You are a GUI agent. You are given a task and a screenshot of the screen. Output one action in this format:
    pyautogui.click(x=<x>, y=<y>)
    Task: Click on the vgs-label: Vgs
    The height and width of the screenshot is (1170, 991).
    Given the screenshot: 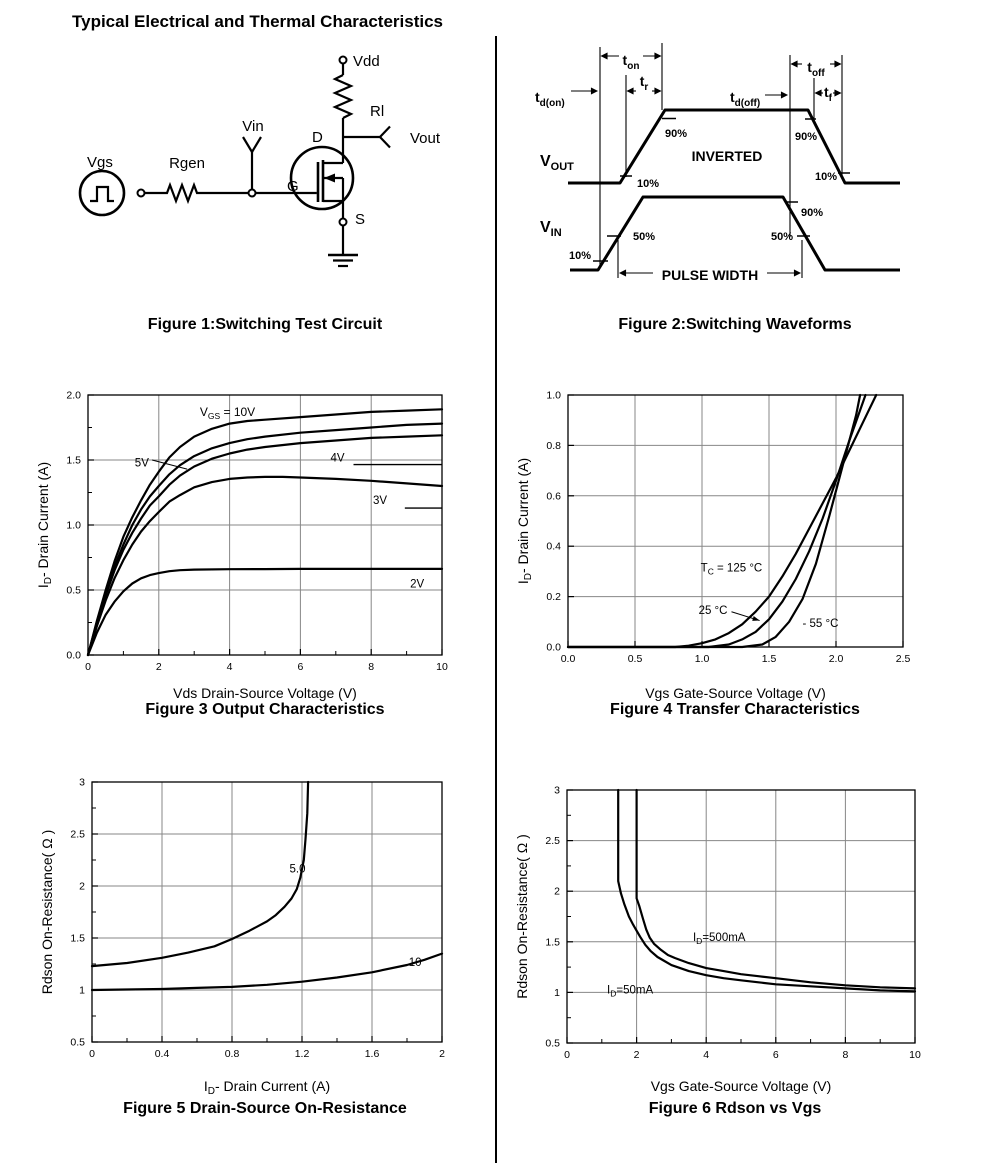 What is the action you would take?
    pyautogui.click(x=100, y=162)
    